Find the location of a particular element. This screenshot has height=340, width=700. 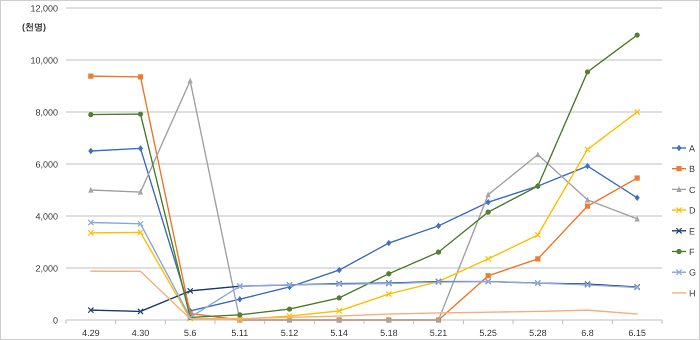

x-tick-label: 5.12 is located at coordinates (289, 333).